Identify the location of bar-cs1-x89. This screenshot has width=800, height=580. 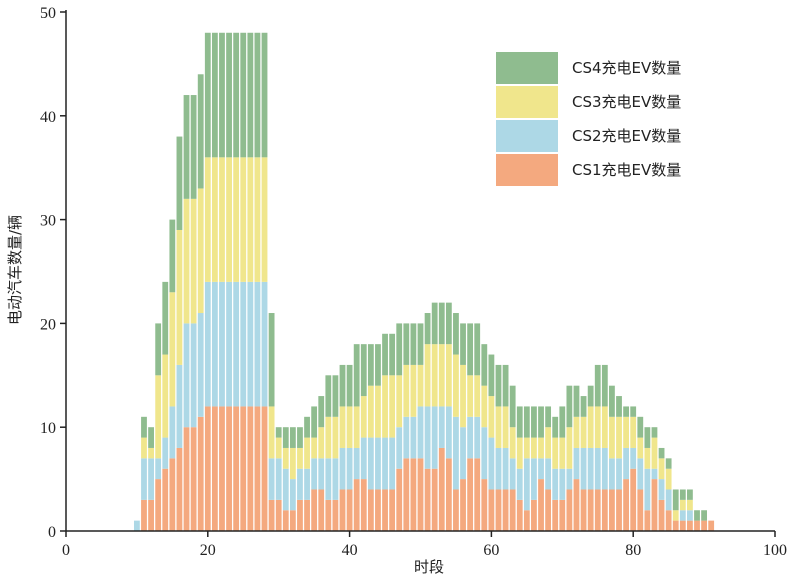
(697, 525).